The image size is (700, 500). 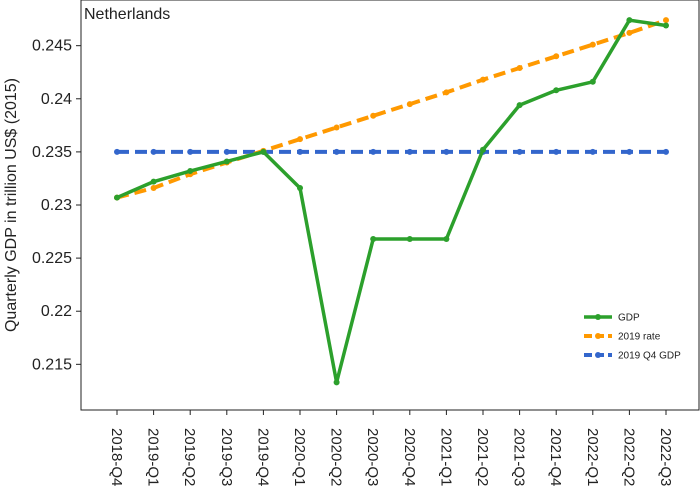 I want to click on legend-label: GDP, so click(x=629, y=318).